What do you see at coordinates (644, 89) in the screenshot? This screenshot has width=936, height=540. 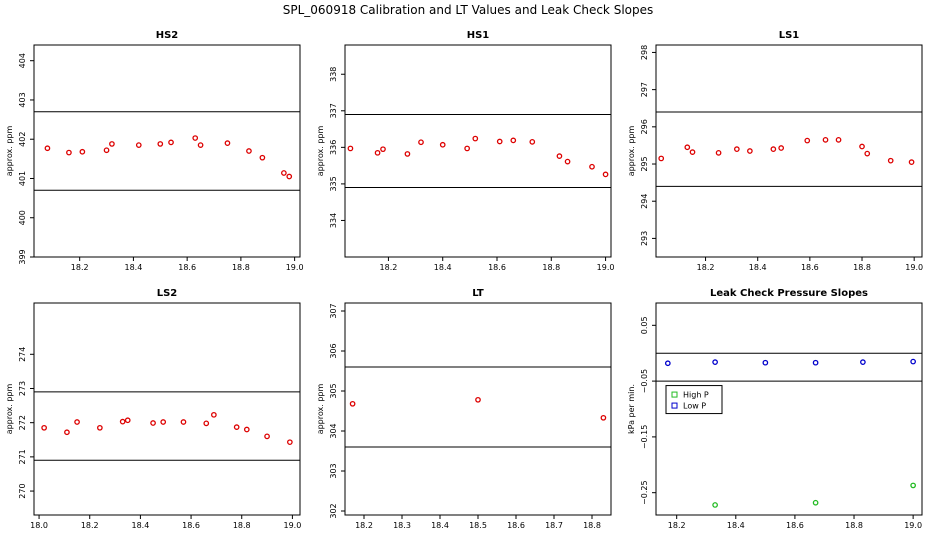 I see `y-tick-label: 297` at bounding box center [644, 89].